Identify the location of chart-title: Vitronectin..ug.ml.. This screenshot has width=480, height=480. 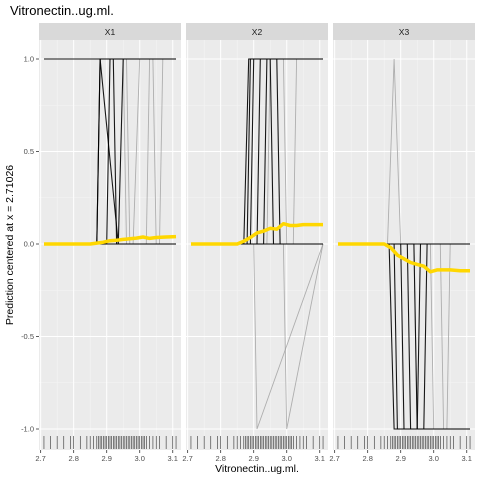
(62, 10).